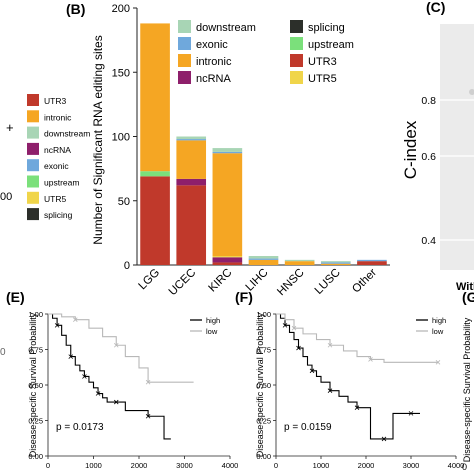 This screenshot has height=474, width=474. What do you see at coordinates (410, 149) in the screenshot?
I see `panel-c-ylabel: C-index` at bounding box center [410, 149].